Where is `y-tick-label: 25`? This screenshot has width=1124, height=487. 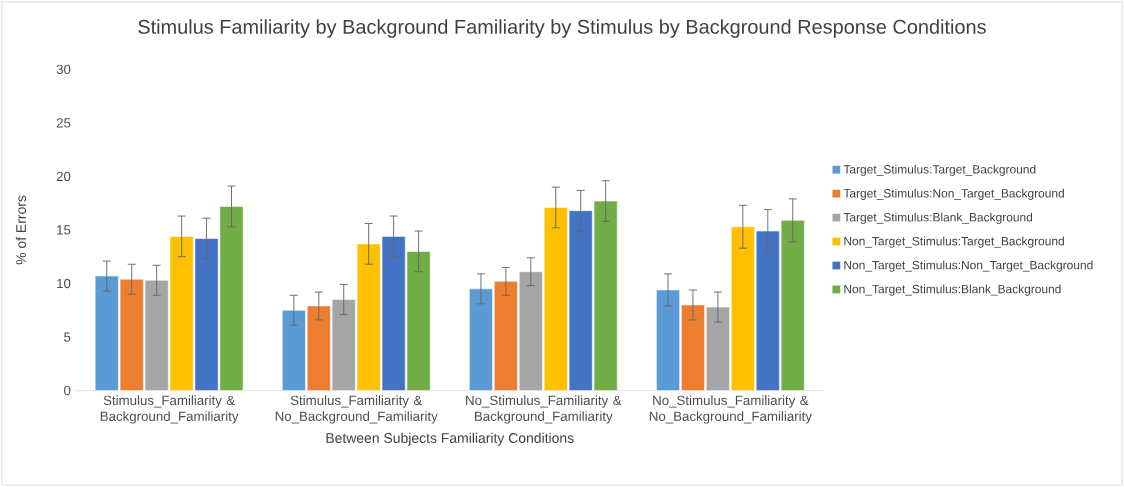
y-tick-label: 25 is located at coordinates (63, 123).